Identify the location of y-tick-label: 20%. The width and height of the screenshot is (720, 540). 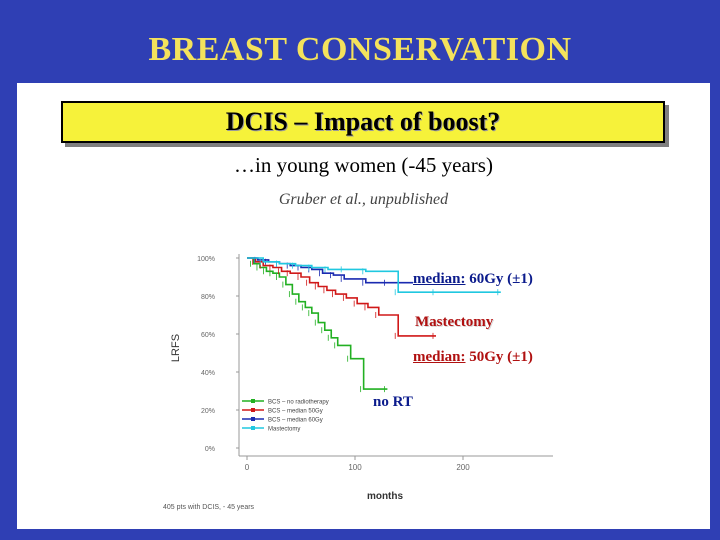
(208, 411).